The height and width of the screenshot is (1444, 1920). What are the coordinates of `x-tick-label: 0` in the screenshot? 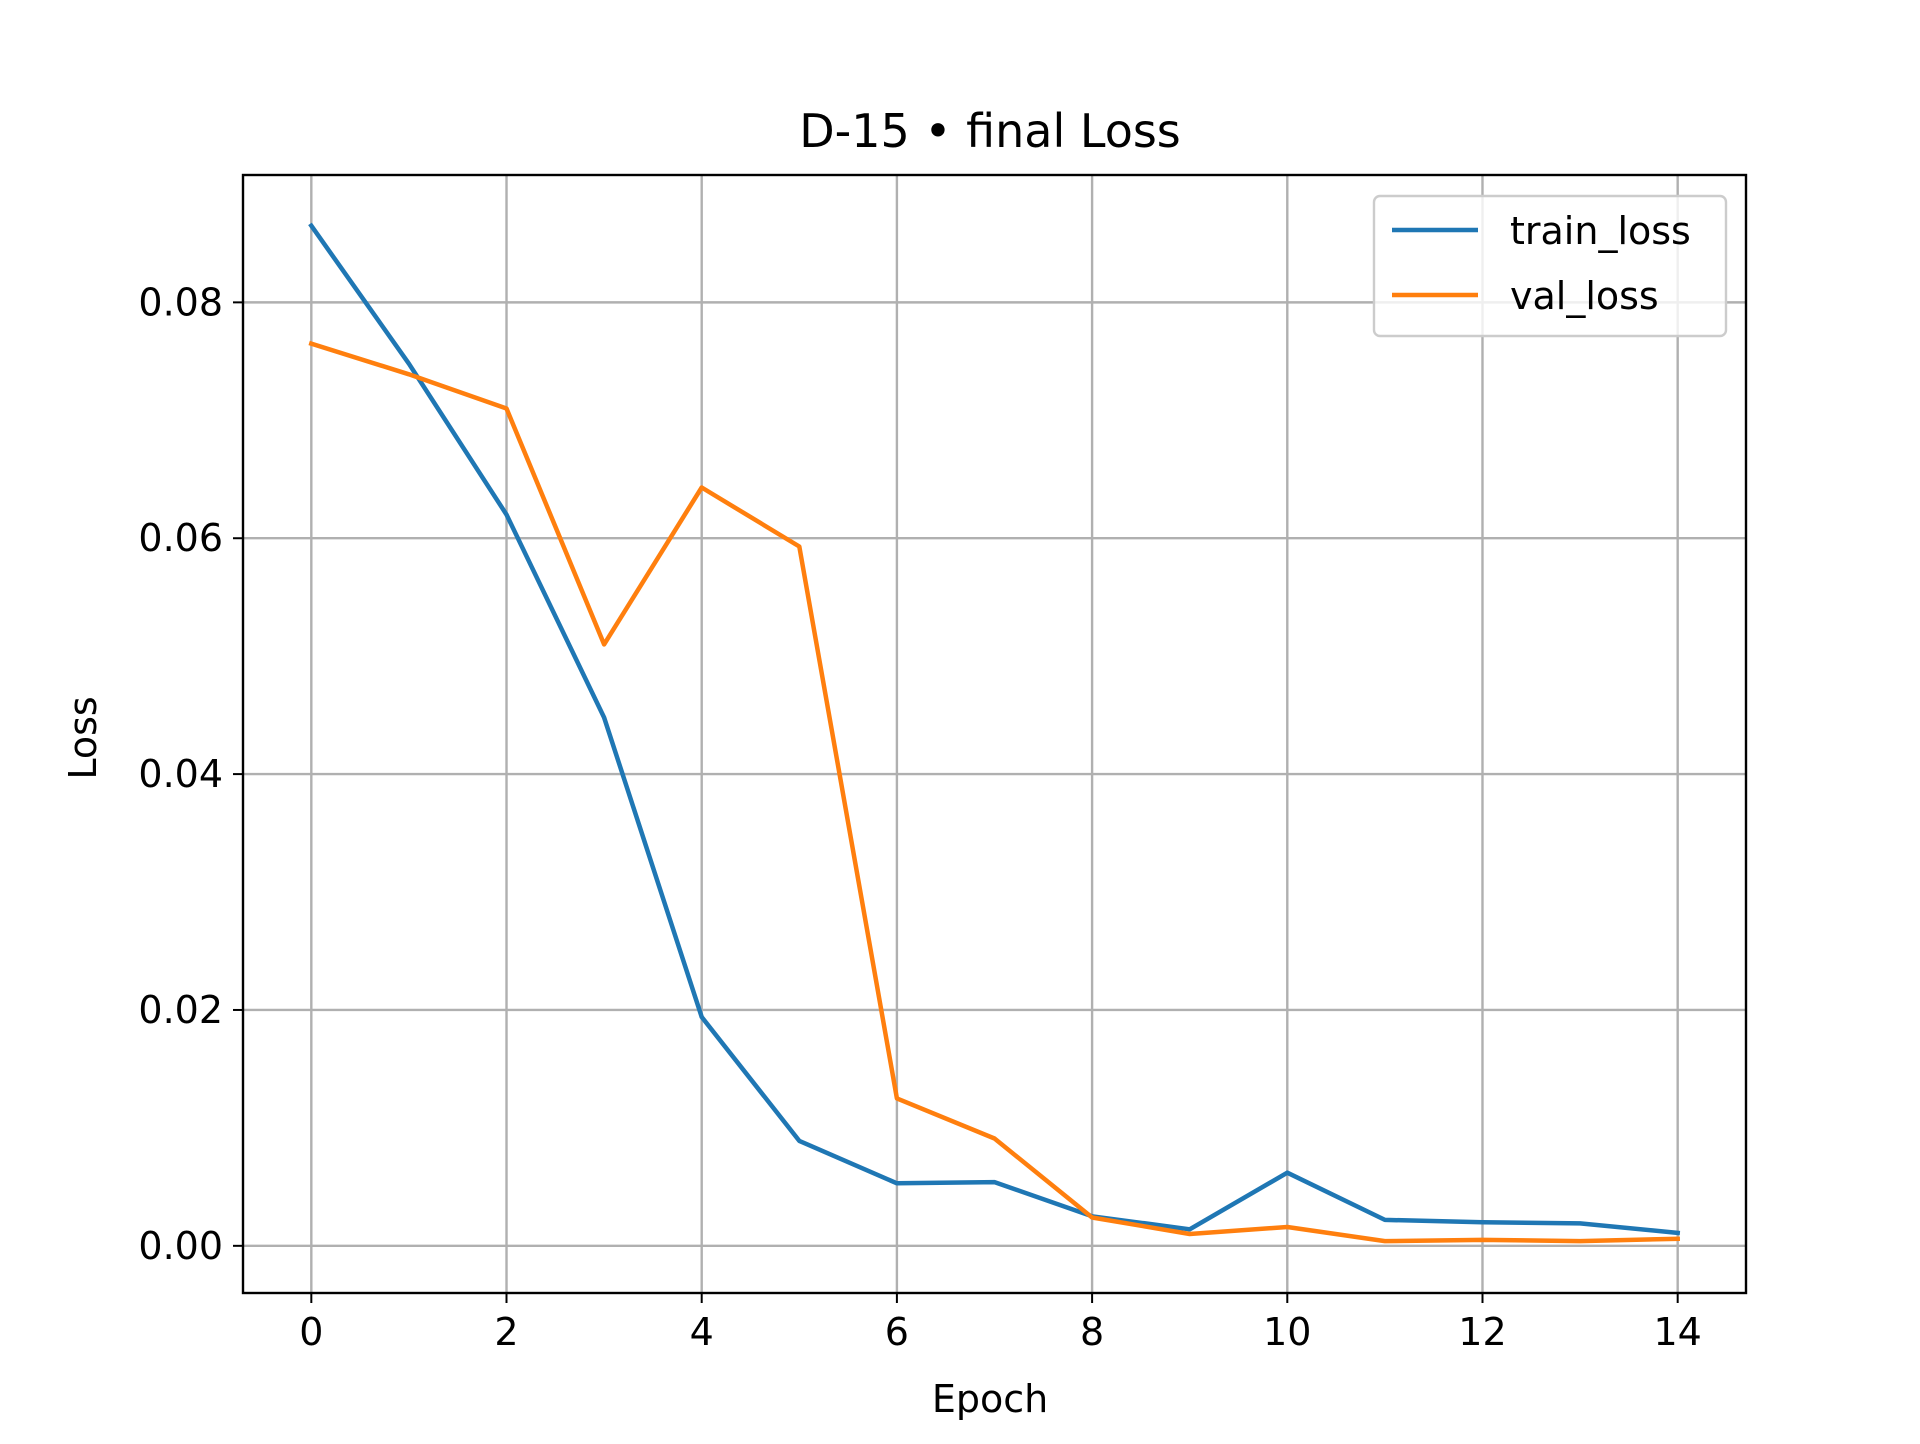 It's located at (311, 1332).